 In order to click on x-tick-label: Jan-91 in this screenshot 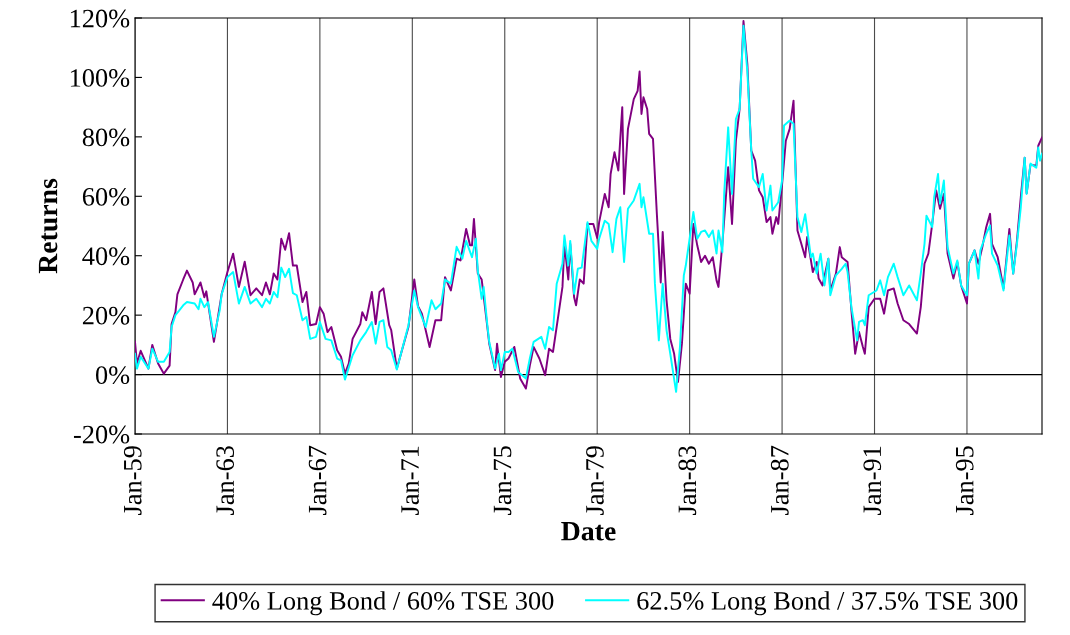, I will do `click(872, 480)`.